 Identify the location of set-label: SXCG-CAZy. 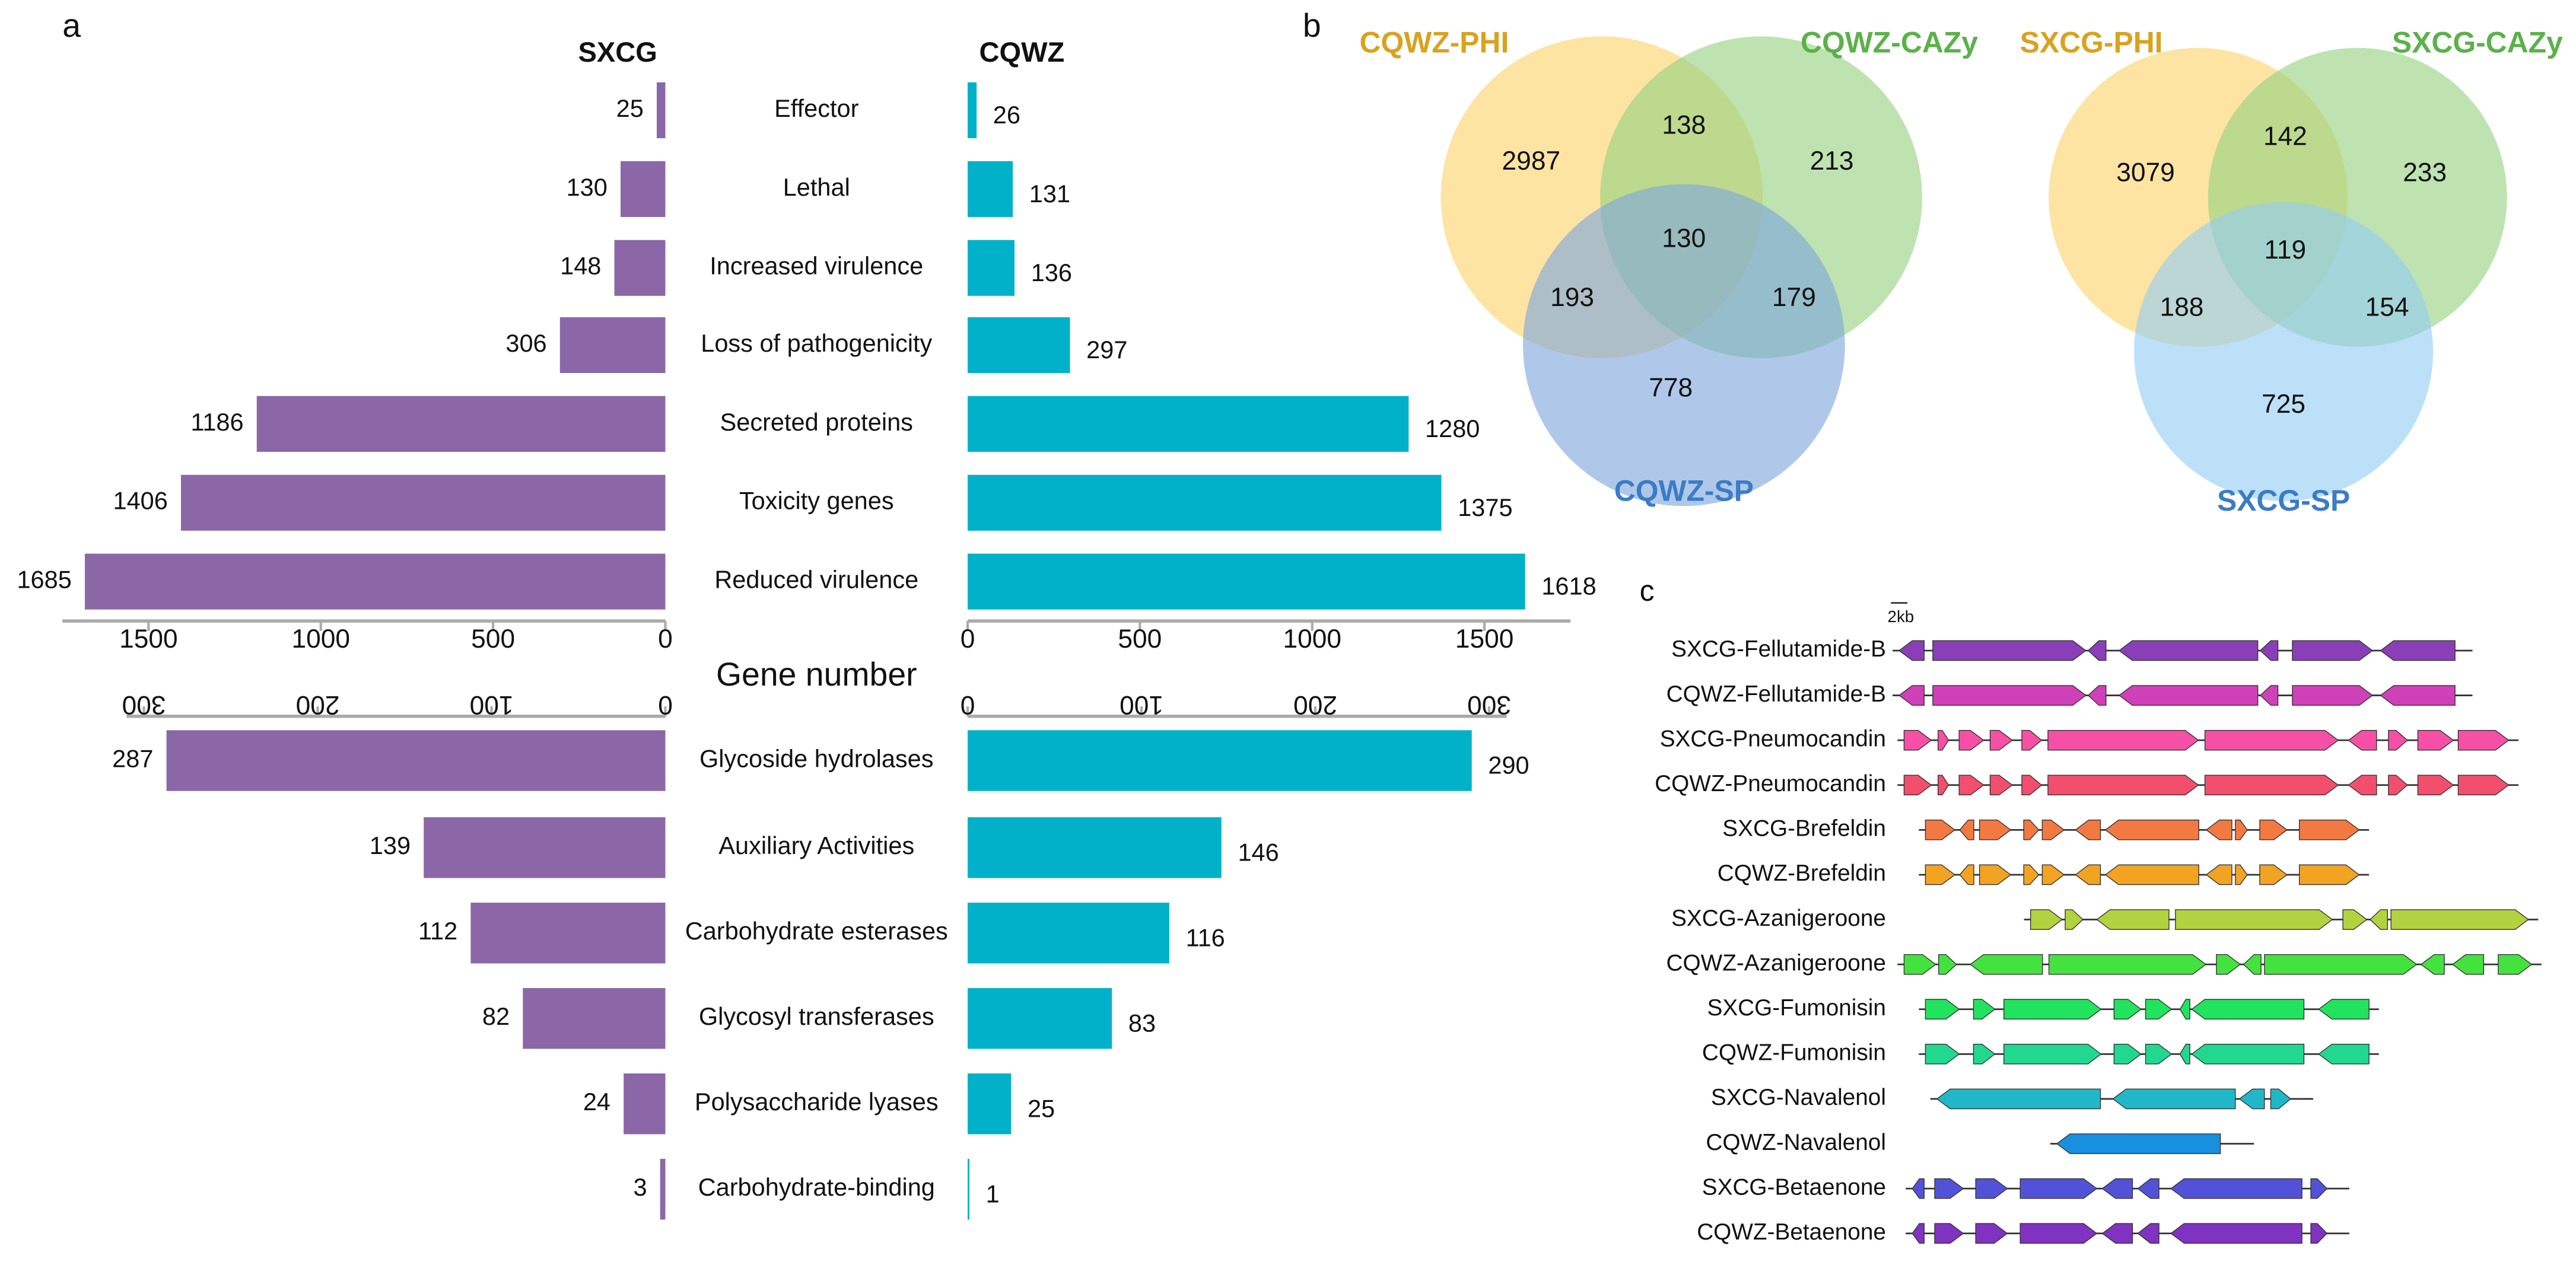
(2477, 42).